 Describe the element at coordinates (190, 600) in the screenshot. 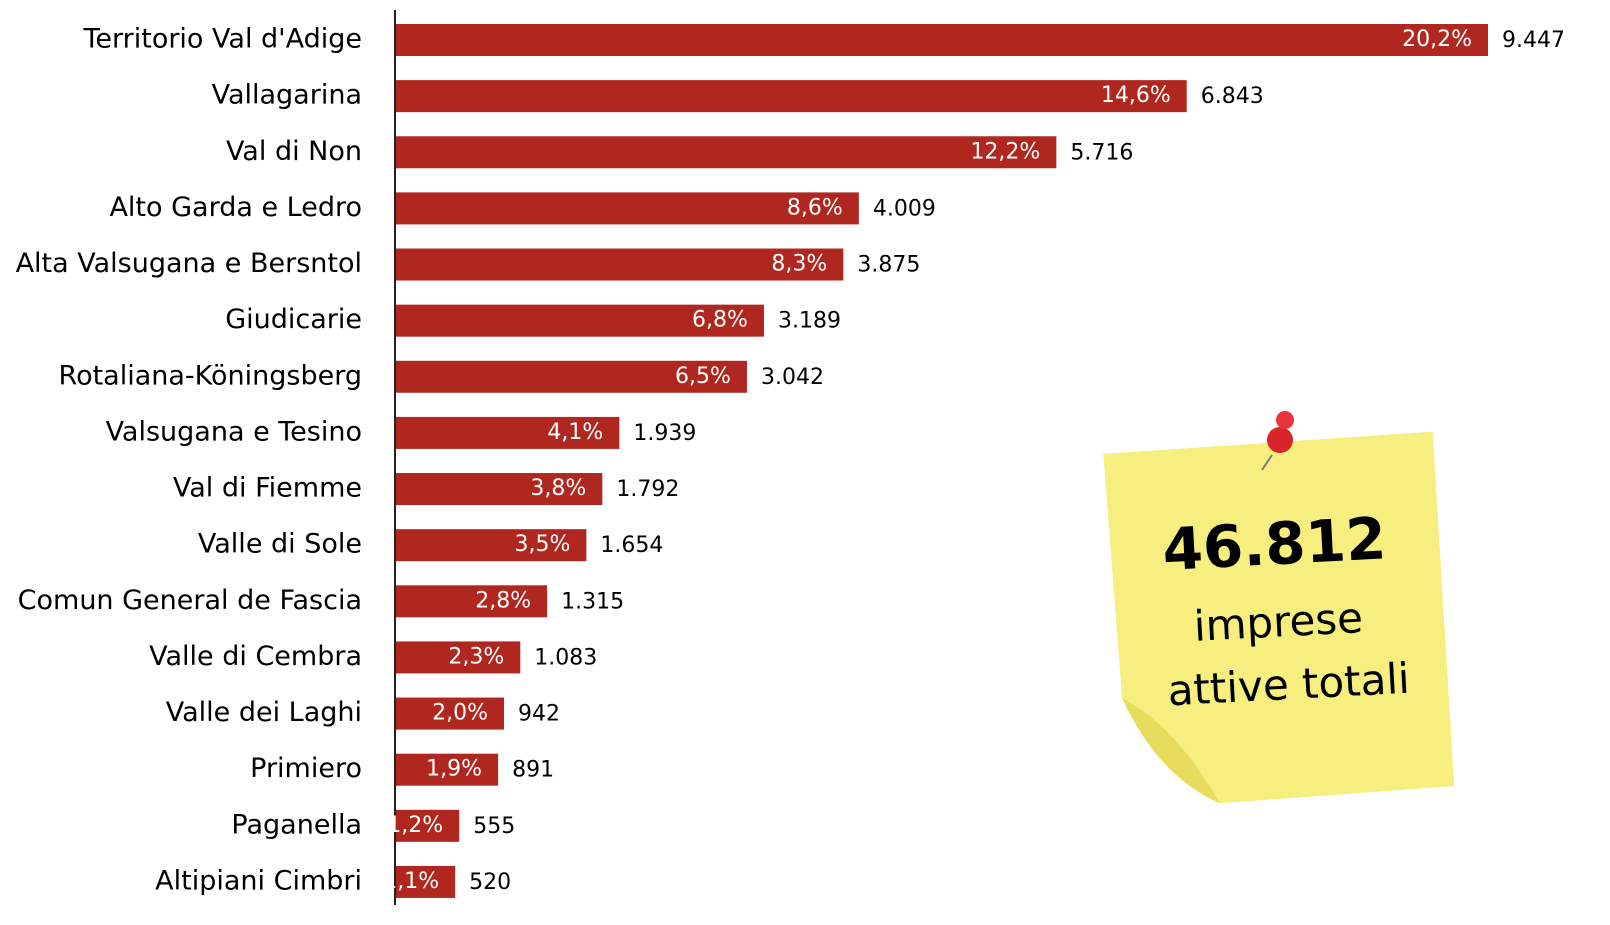

I see `category-label: Comun General de Fascia` at that location.